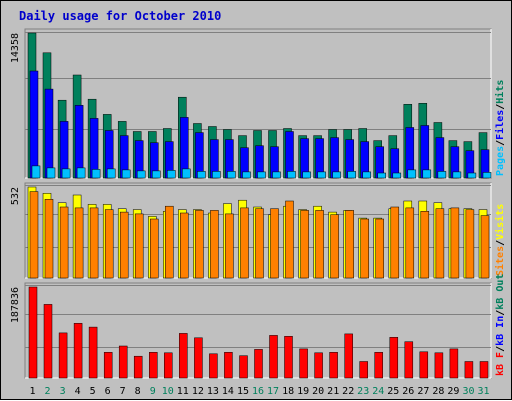 Image resolution: width=512 pixels, height=401 pixels. What do you see at coordinates (333, 391) in the screenshot?
I see `x-tick-label: 21` at bounding box center [333, 391].